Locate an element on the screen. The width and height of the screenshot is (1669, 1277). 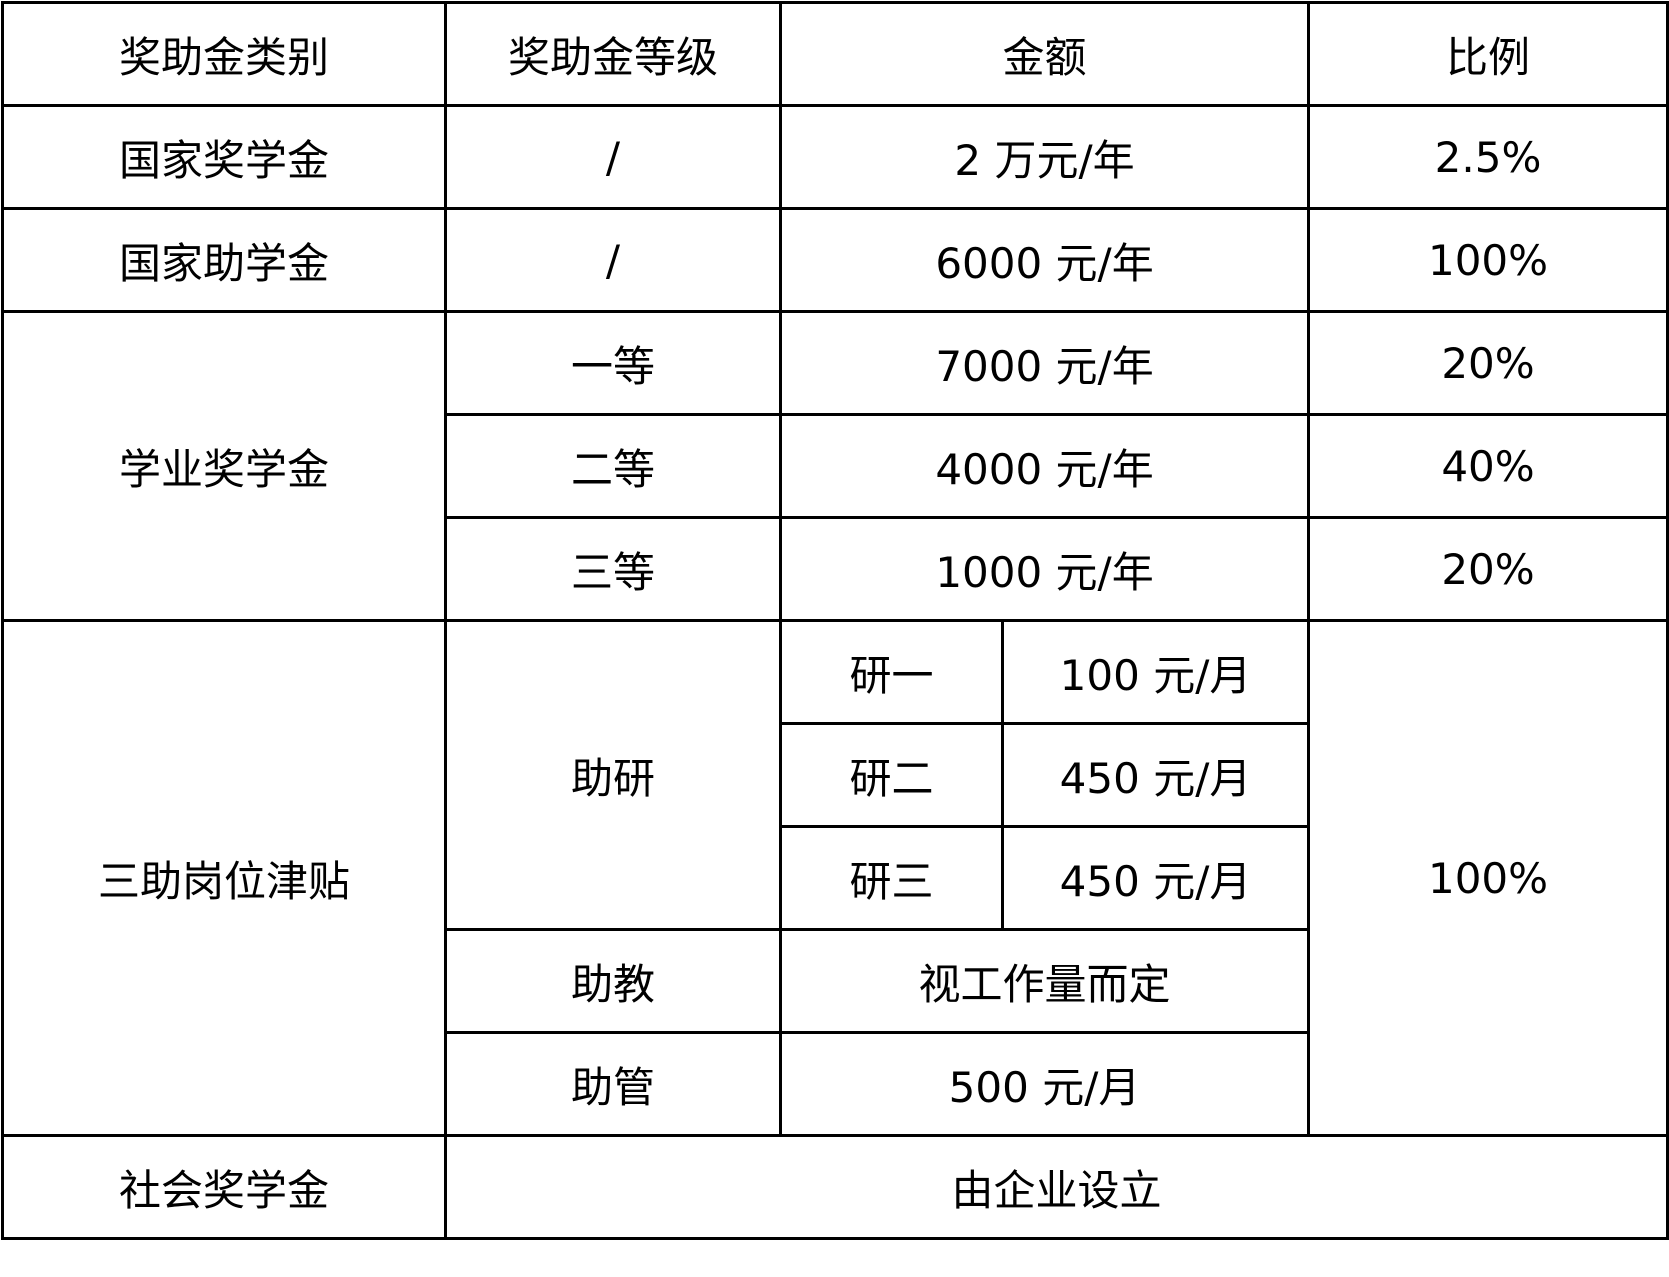
category-cell: 国家奖学金 is located at coordinates (224, 157).